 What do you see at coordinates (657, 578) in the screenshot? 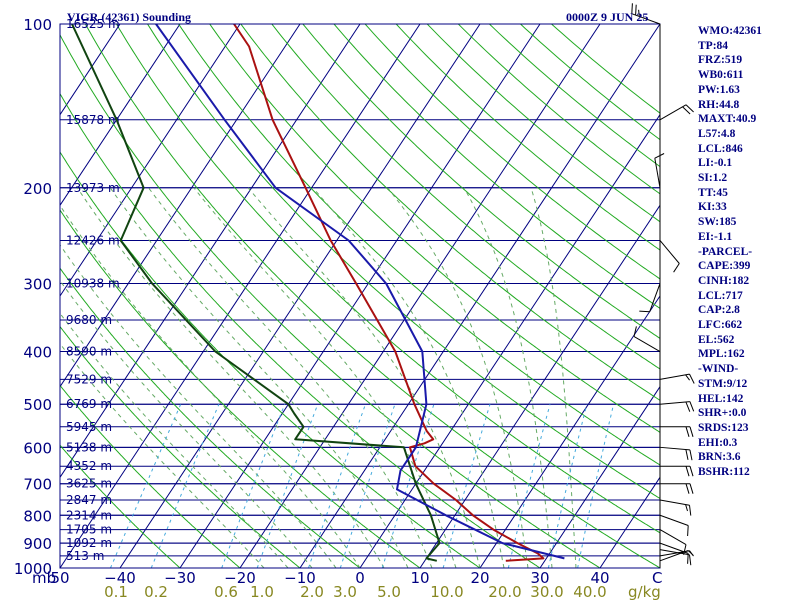
I see `temperature-unit-label: C` at bounding box center [657, 578].